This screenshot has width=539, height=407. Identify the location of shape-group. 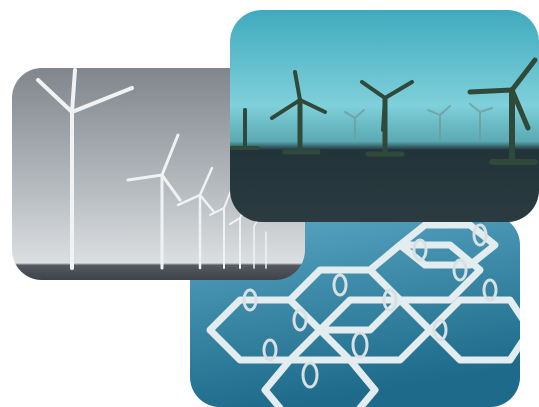
(418, 122).